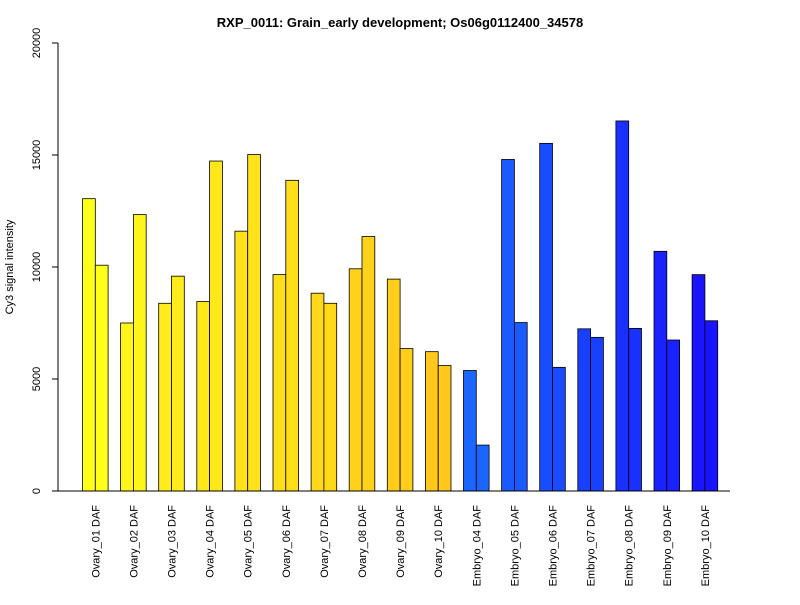 Image resolution: width=800 pixels, height=605 pixels. What do you see at coordinates (211, 541) in the screenshot?
I see `x-tick-label: Ovary_04 DAF` at bounding box center [211, 541].